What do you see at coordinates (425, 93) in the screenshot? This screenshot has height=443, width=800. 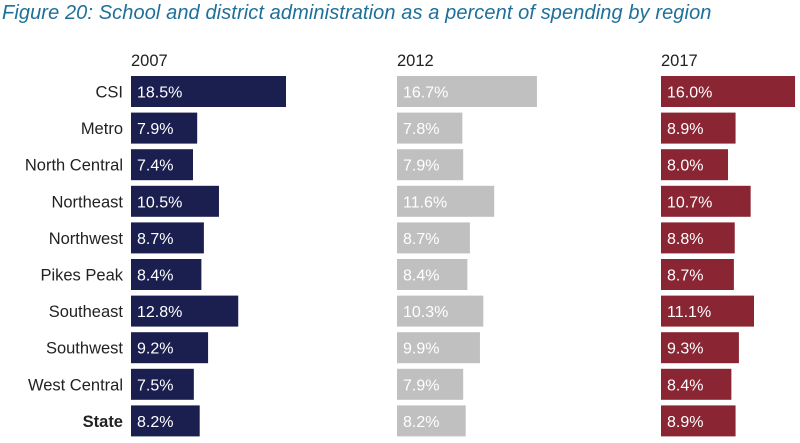 I see `data-label-2012: 16.7%` at bounding box center [425, 93].